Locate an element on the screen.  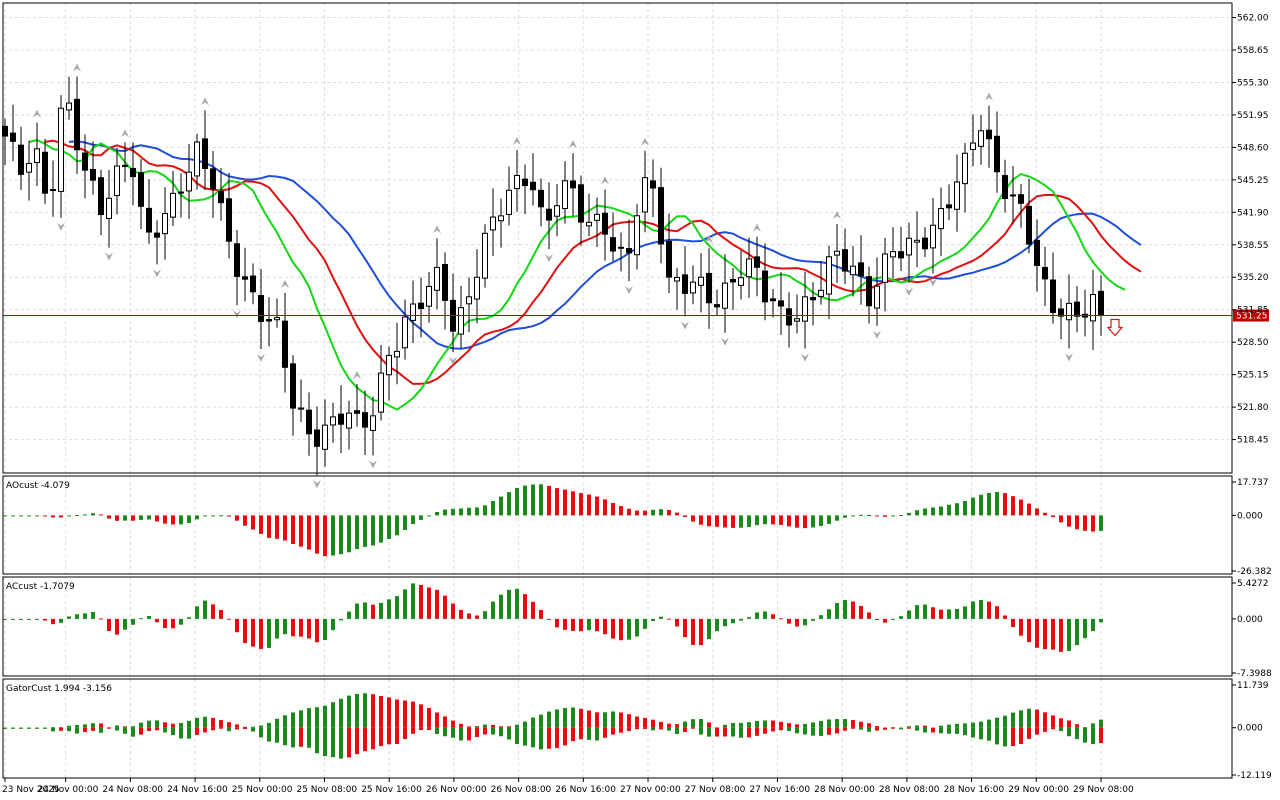
time-tick-label: 27 Nov 08:00 is located at coordinates (715, 790).